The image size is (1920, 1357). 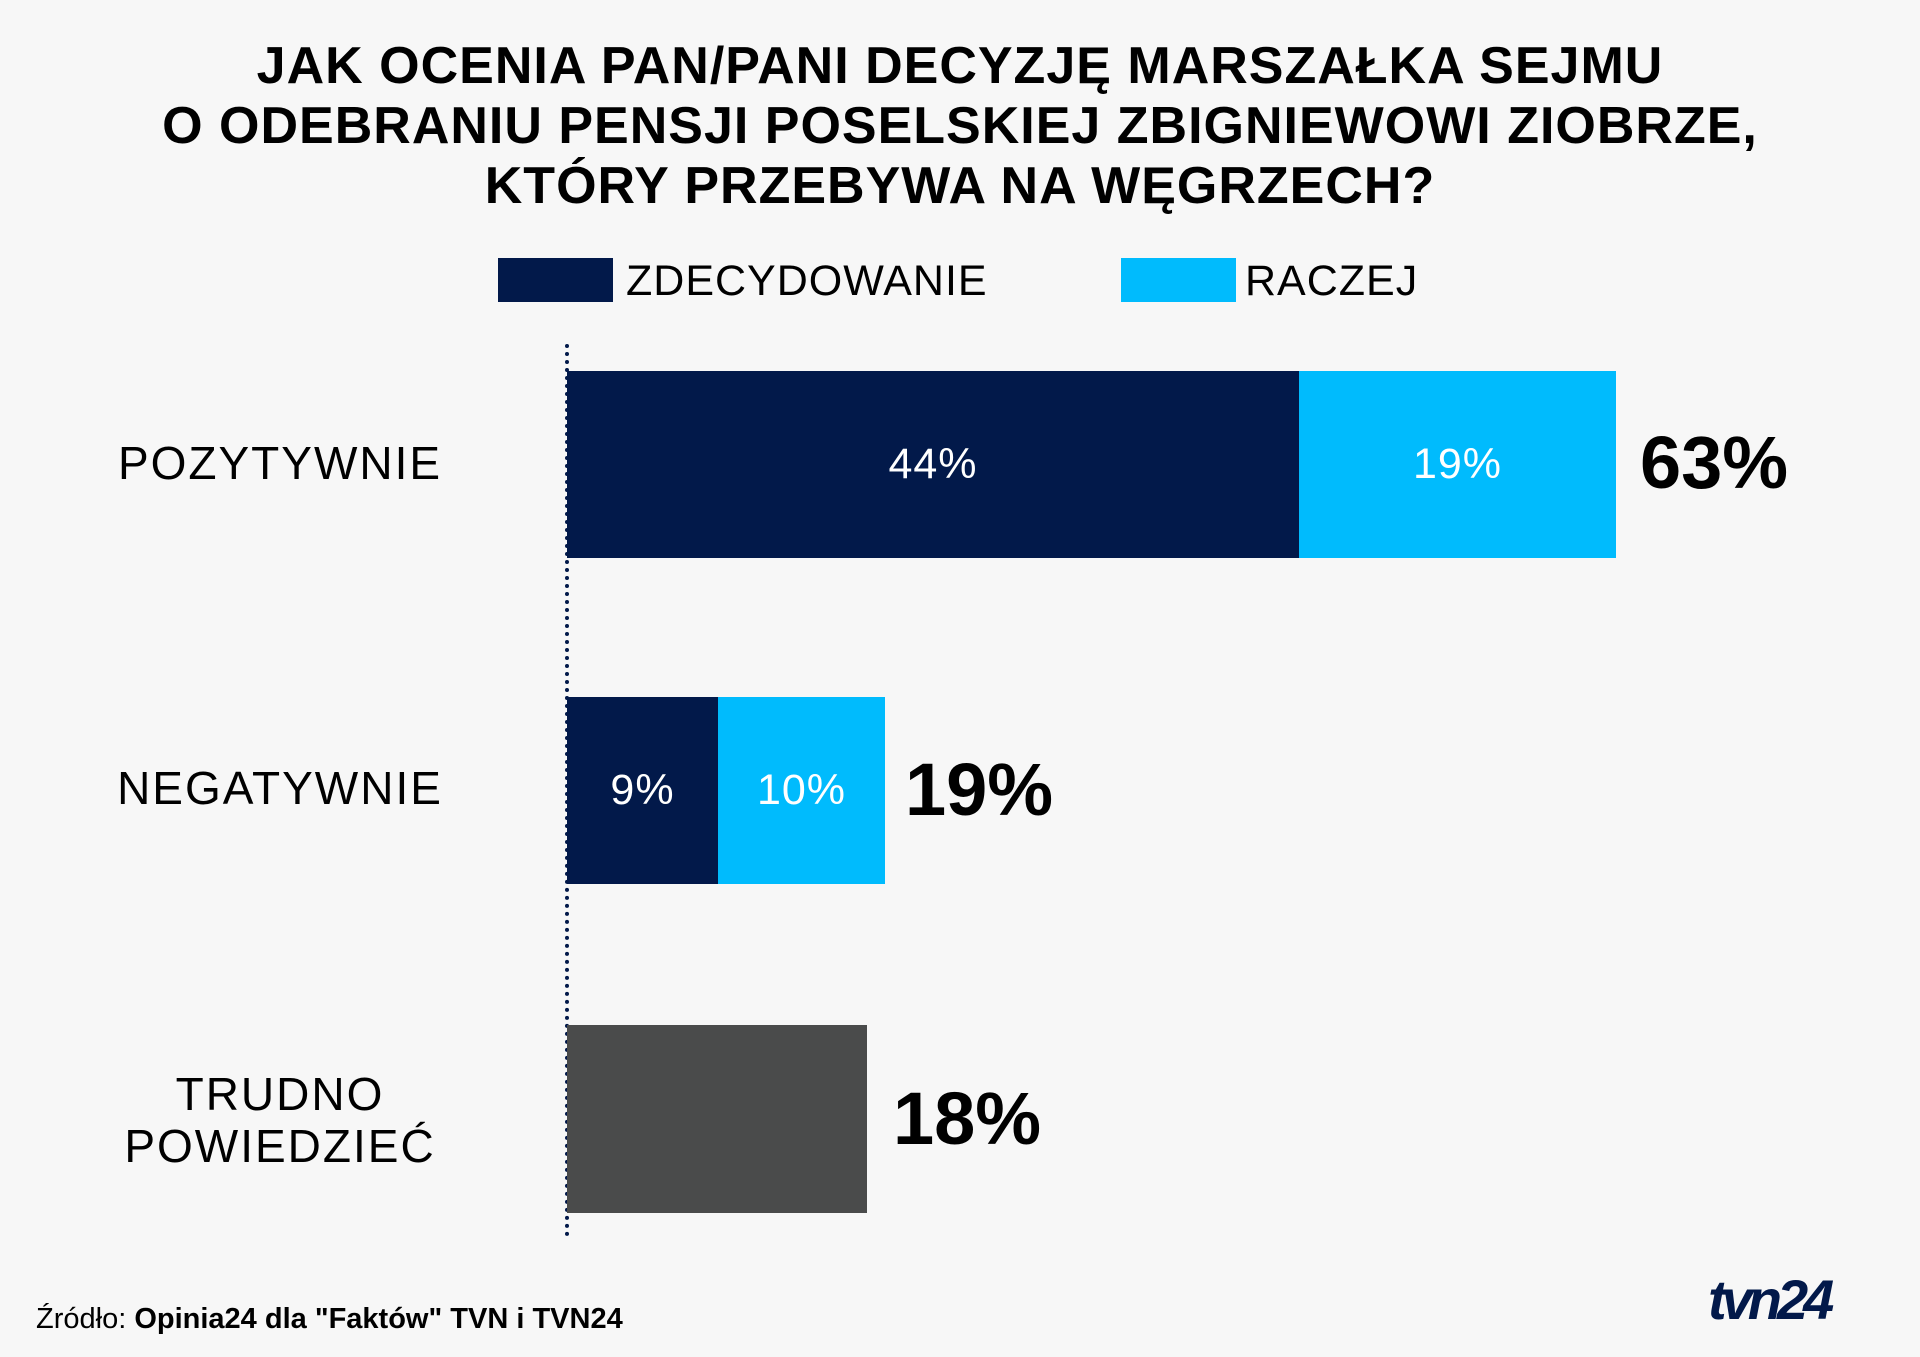 What do you see at coordinates (717, 1119) in the screenshot?
I see `bar-trudno-powiedziec` at bounding box center [717, 1119].